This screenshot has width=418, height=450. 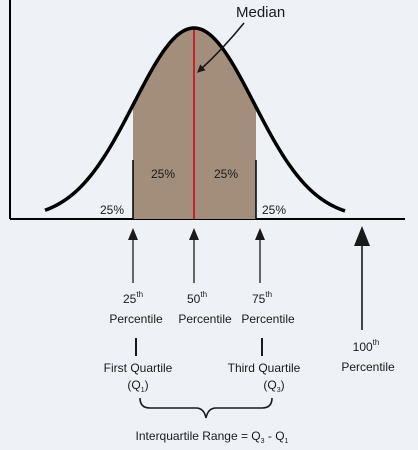 What do you see at coordinates (263, 441) in the screenshot?
I see `iqr-sub3: 3` at bounding box center [263, 441].